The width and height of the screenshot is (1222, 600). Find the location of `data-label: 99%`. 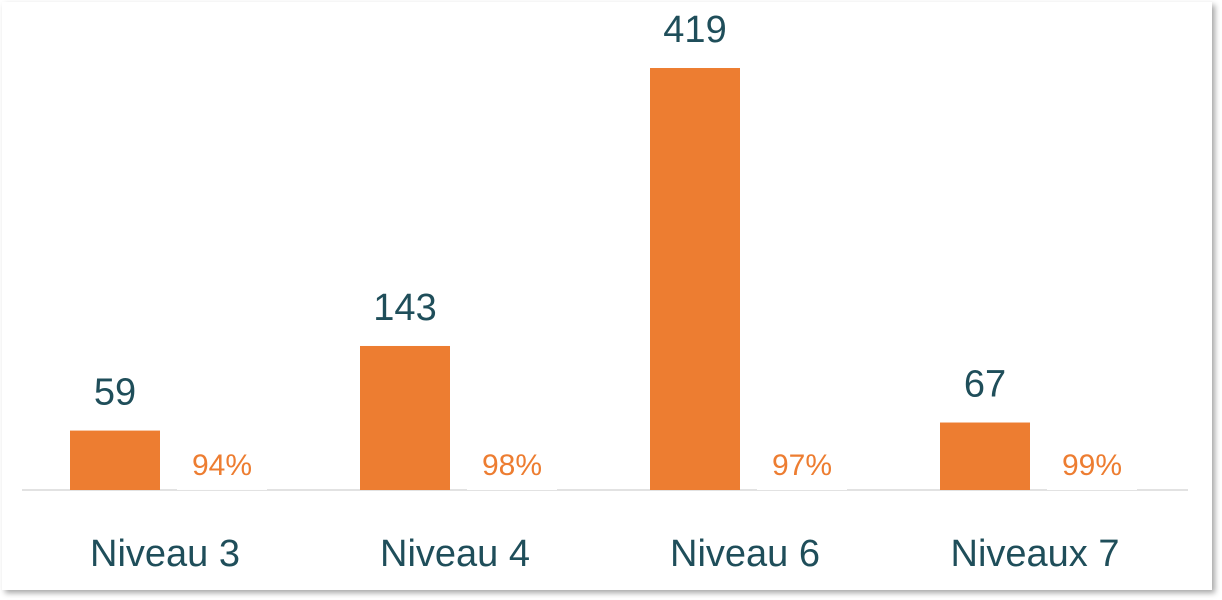

data-label: 99% is located at coordinates (1092, 465).